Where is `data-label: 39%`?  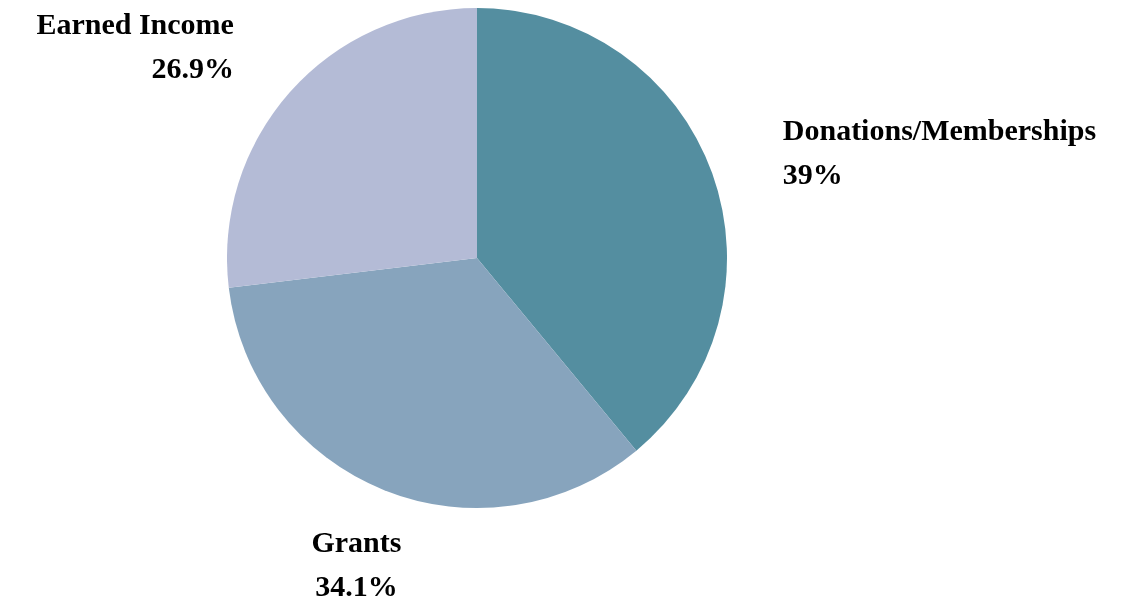 data-label: 39% is located at coordinates (812, 173).